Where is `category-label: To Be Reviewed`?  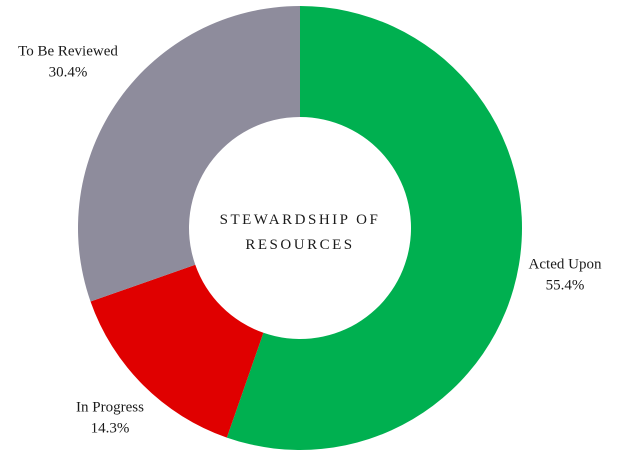 category-label: To Be Reviewed is located at coordinates (68, 51).